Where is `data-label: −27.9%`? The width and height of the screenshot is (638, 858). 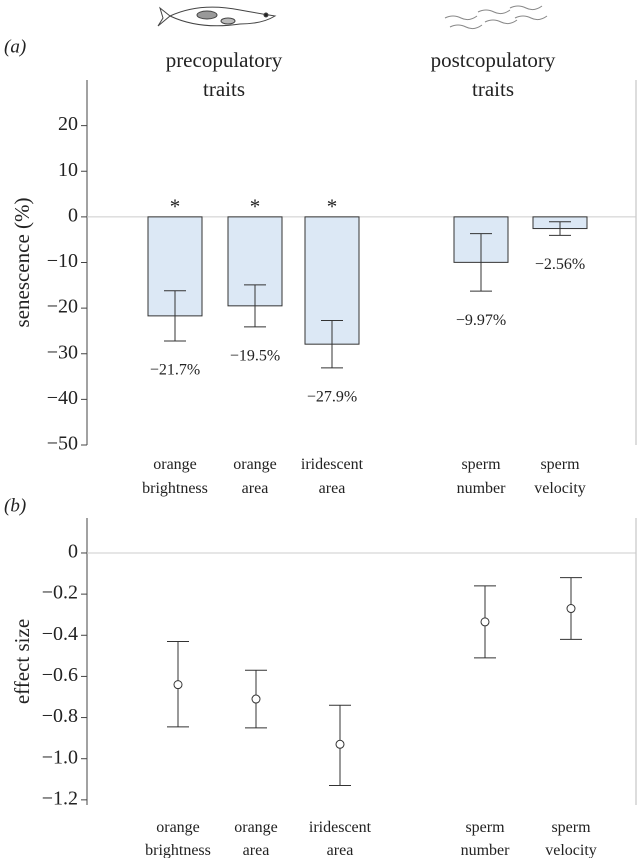
data-label: −27.9% is located at coordinates (332, 397).